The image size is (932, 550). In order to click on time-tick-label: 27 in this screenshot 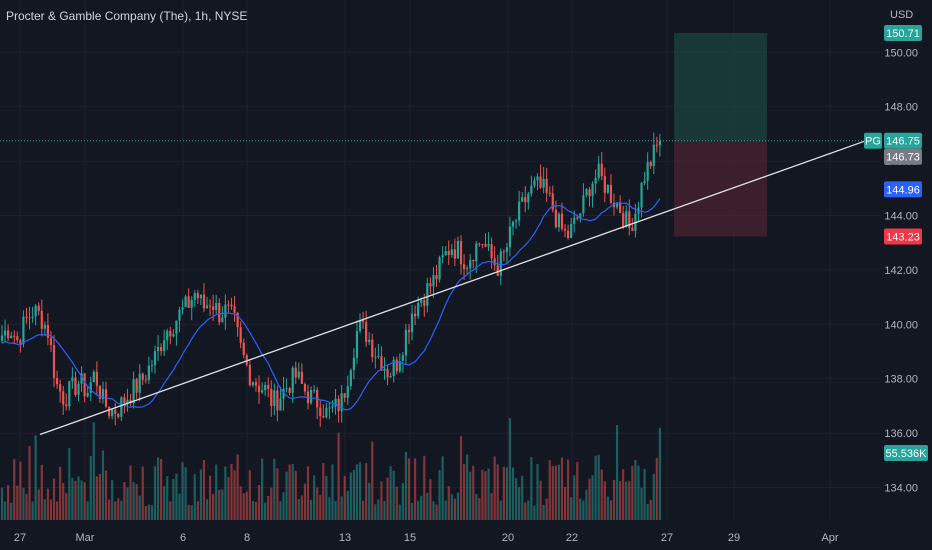, I will do `click(667, 538)`.